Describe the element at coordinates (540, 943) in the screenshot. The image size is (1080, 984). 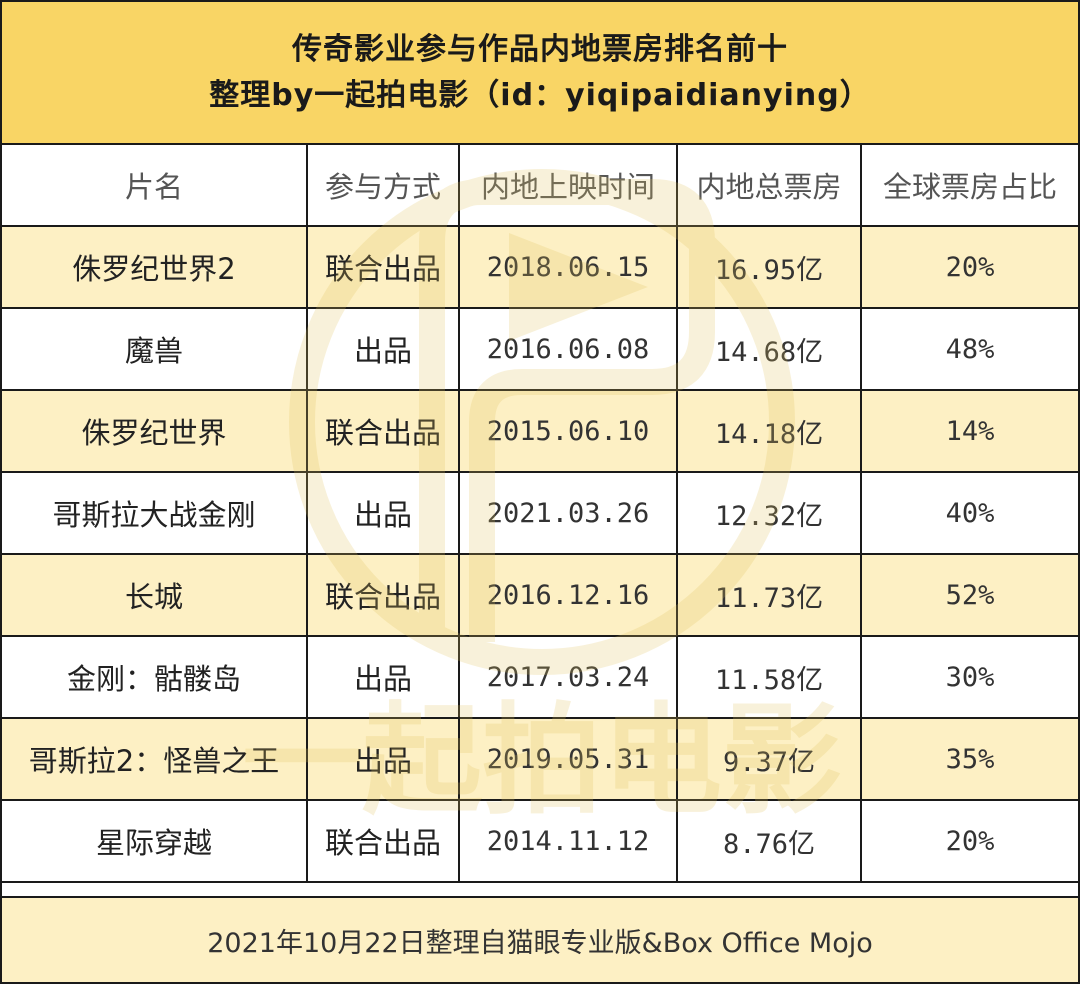
I see `source-note: 2021年10月22日整理自猫眼专业版&Box Office Mojo` at that location.